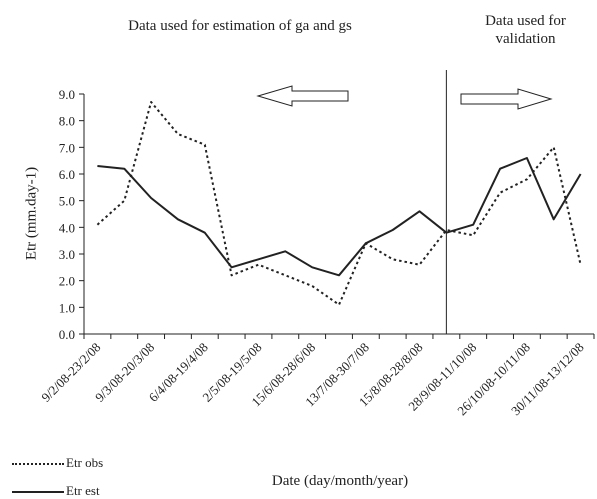  Describe the element at coordinates (38, 492) in the screenshot. I see `legend-swatch-solid` at that location.